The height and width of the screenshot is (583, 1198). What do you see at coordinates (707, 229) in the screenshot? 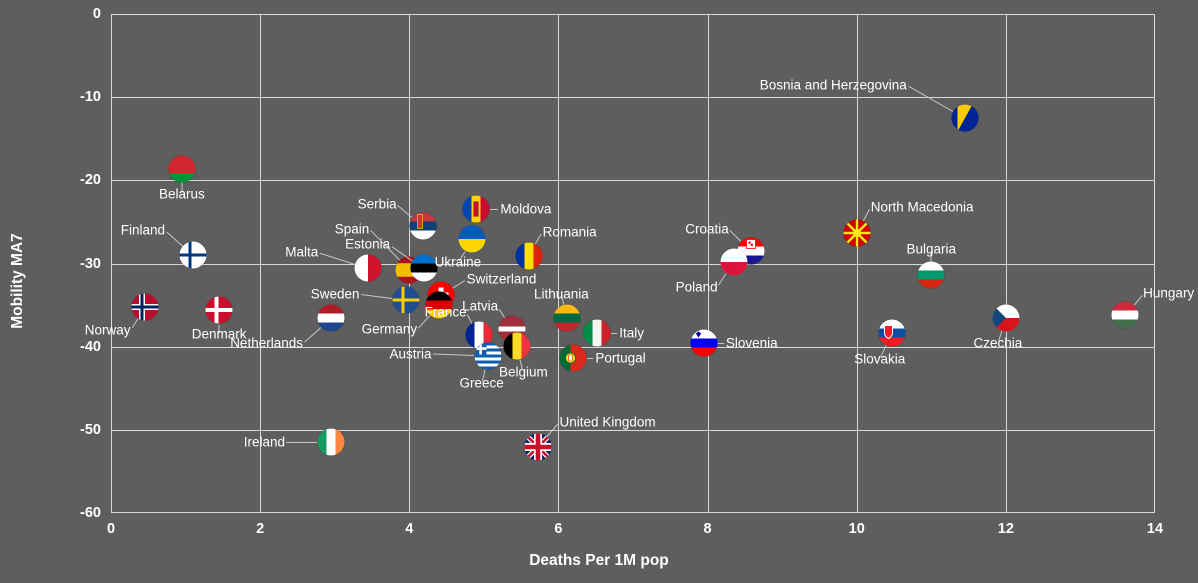
I see `data-point-label: Croatia` at bounding box center [707, 229].